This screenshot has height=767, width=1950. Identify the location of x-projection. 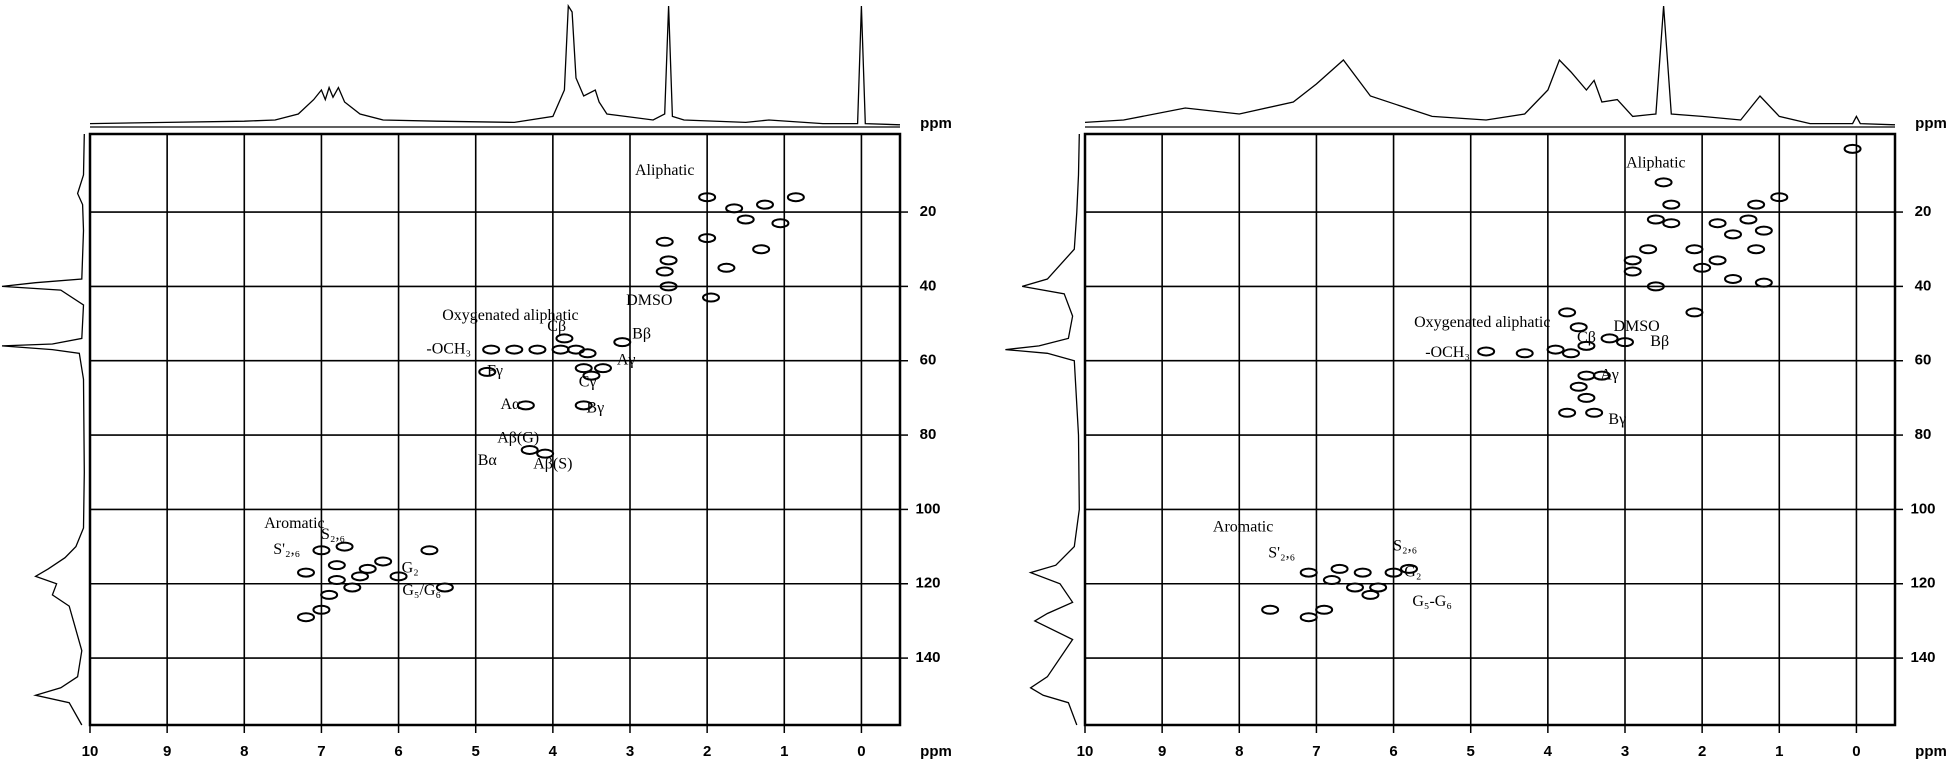
(1490, 65).